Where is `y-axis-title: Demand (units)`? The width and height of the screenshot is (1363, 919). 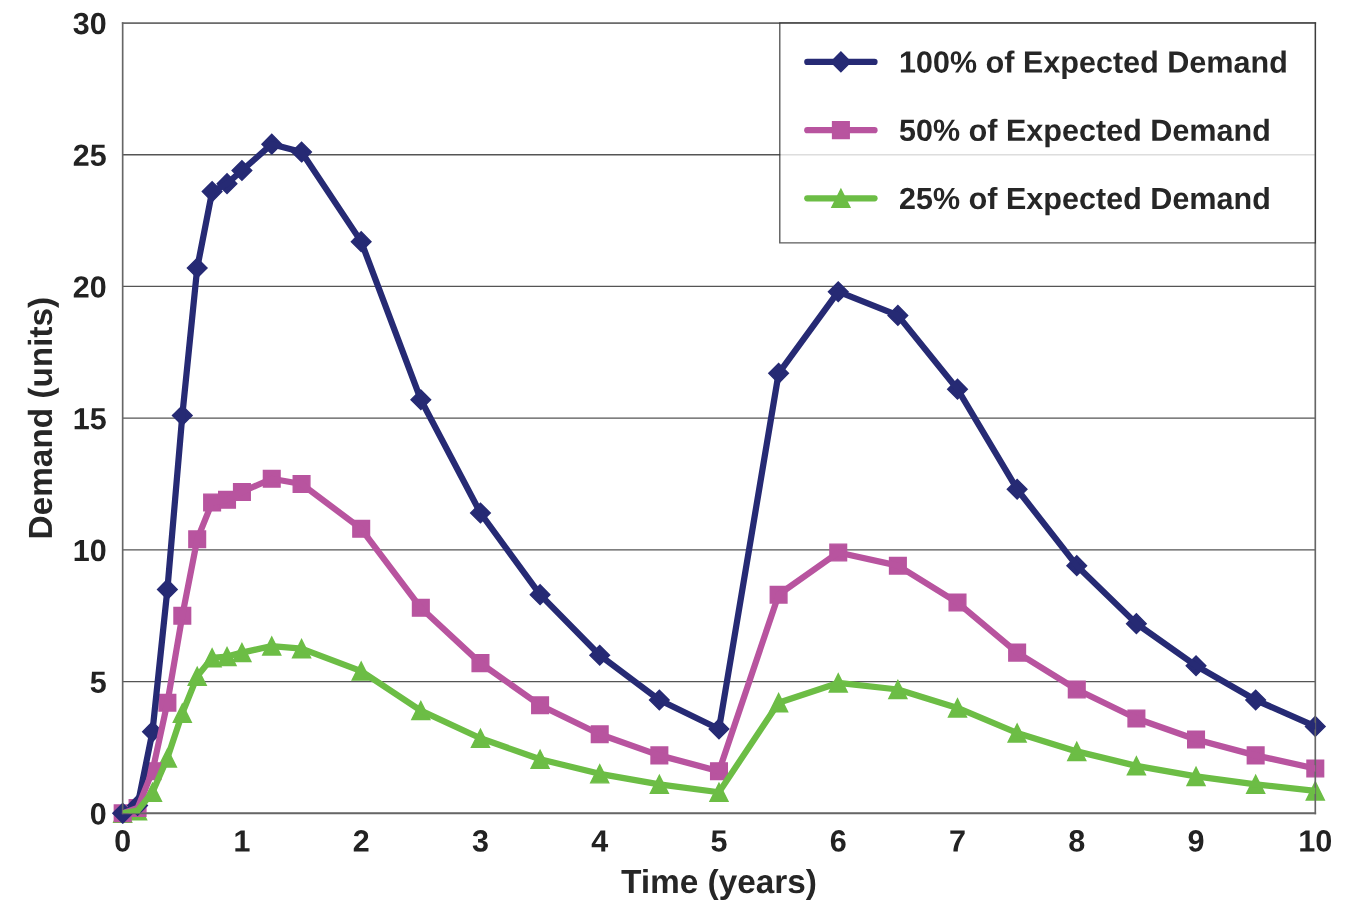
y-axis-title: Demand (units) is located at coordinates (43, 418).